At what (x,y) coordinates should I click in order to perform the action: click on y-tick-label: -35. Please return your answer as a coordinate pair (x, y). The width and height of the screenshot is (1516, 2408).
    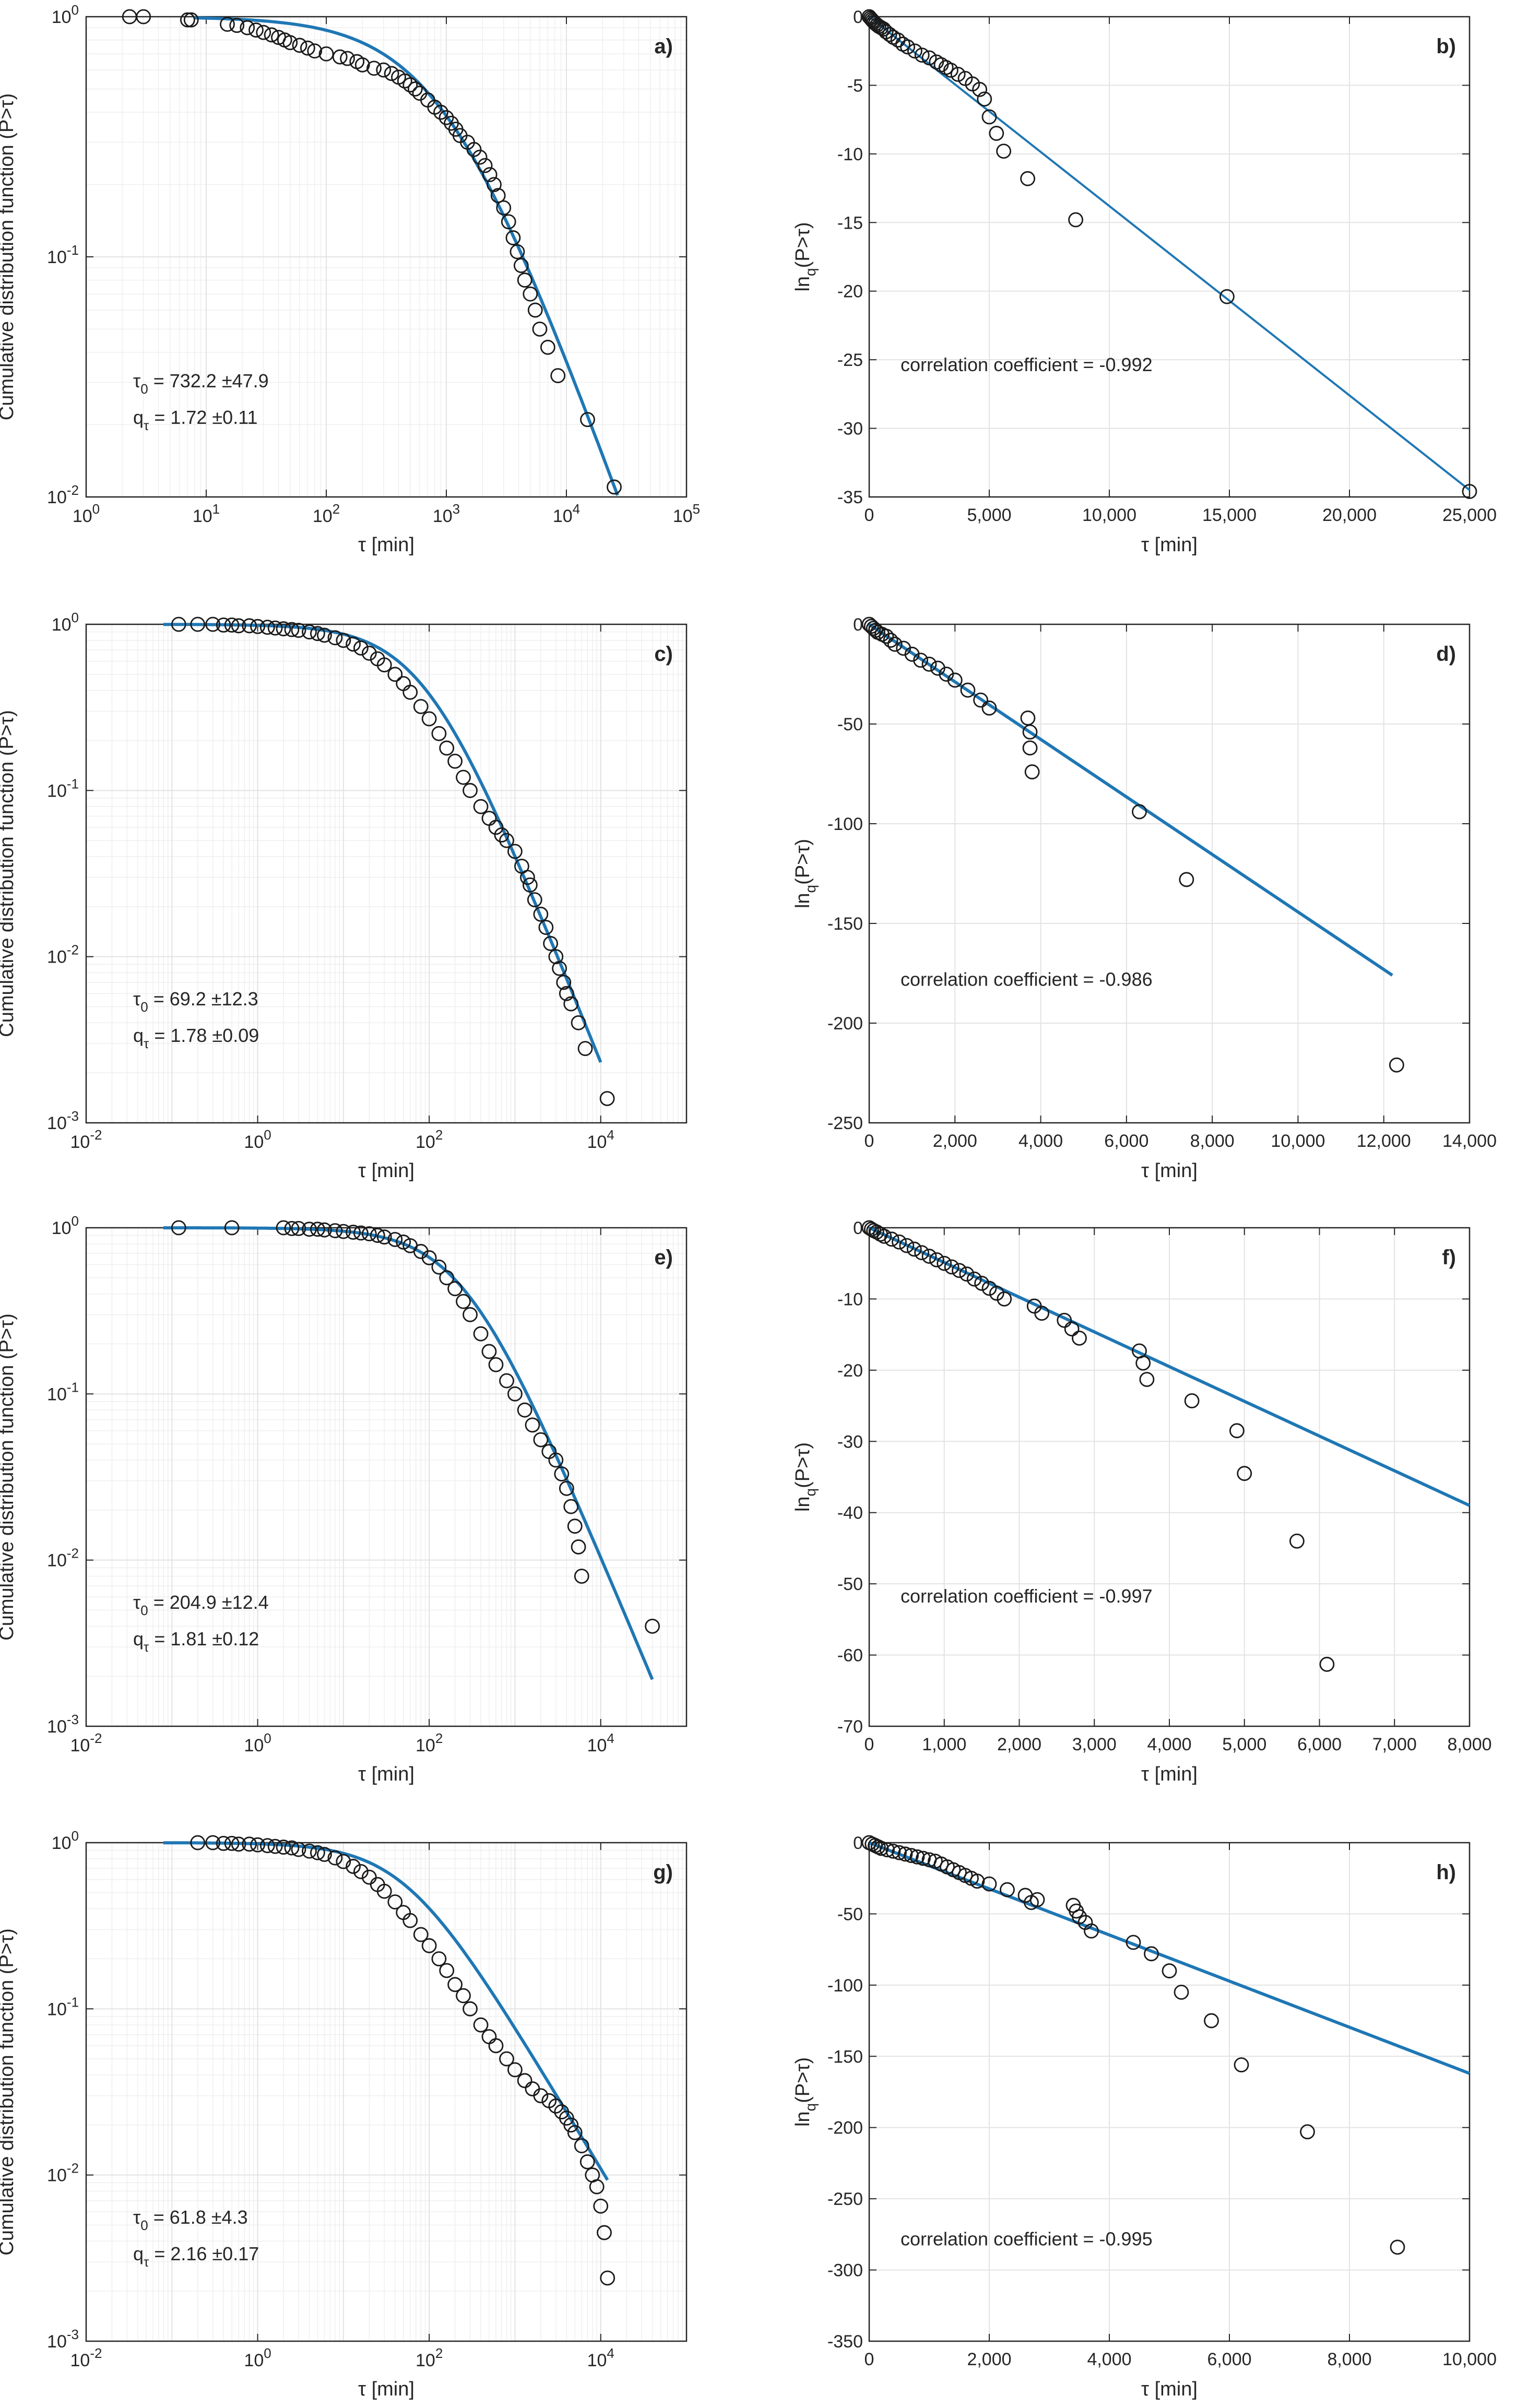
    Looking at the image, I should click on (850, 497).